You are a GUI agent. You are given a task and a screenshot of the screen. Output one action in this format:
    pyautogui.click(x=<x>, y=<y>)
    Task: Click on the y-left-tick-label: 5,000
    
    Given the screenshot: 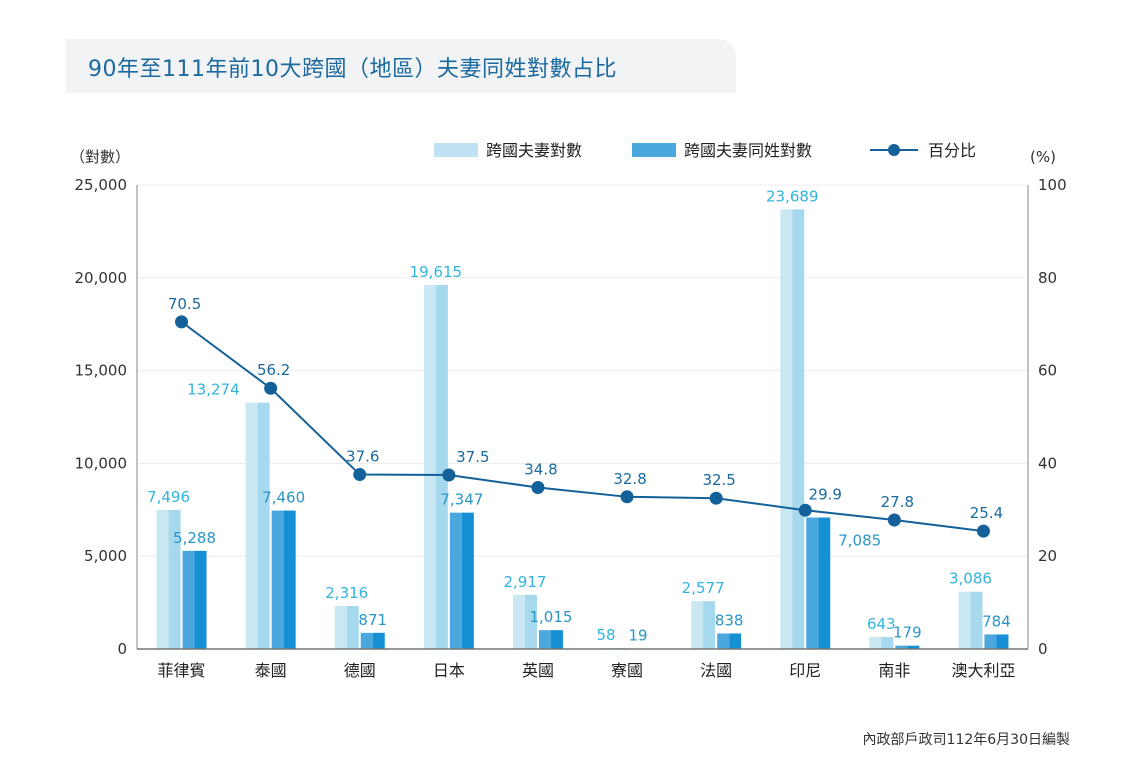 What is the action you would take?
    pyautogui.click(x=105, y=556)
    